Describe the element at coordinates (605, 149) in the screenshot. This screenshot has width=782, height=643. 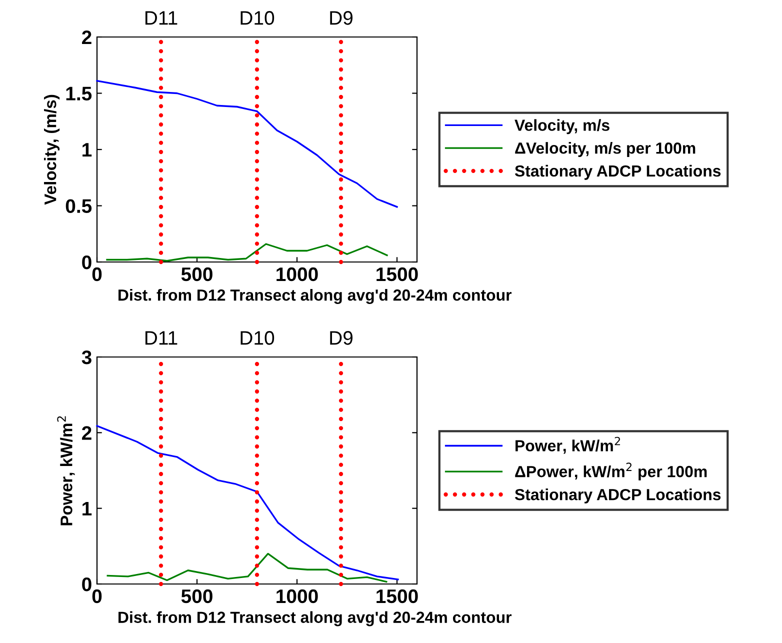
I see `legend-label: ΔVelocity, m/s per 100m` at that location.